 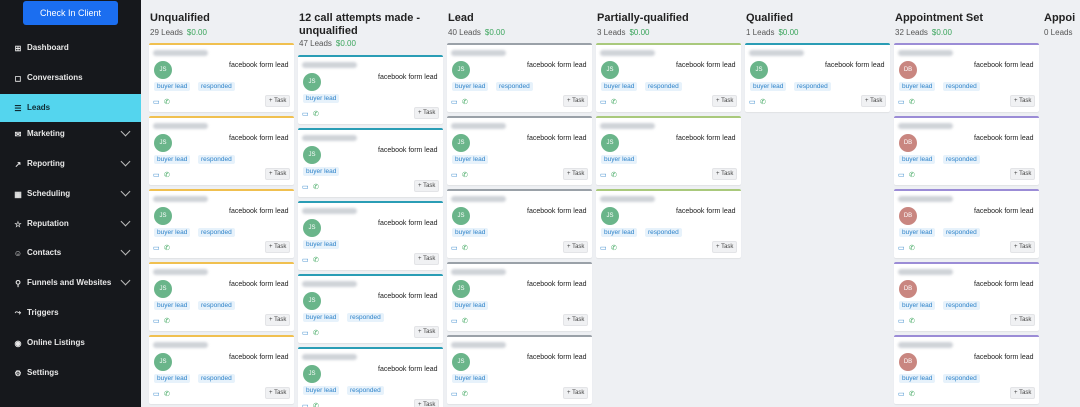 What do you see at coordinates (70, 164) in the screenshot?
I see `sidebar-item-reporting: ↗ Reporting` at bounding box center [70, 164].